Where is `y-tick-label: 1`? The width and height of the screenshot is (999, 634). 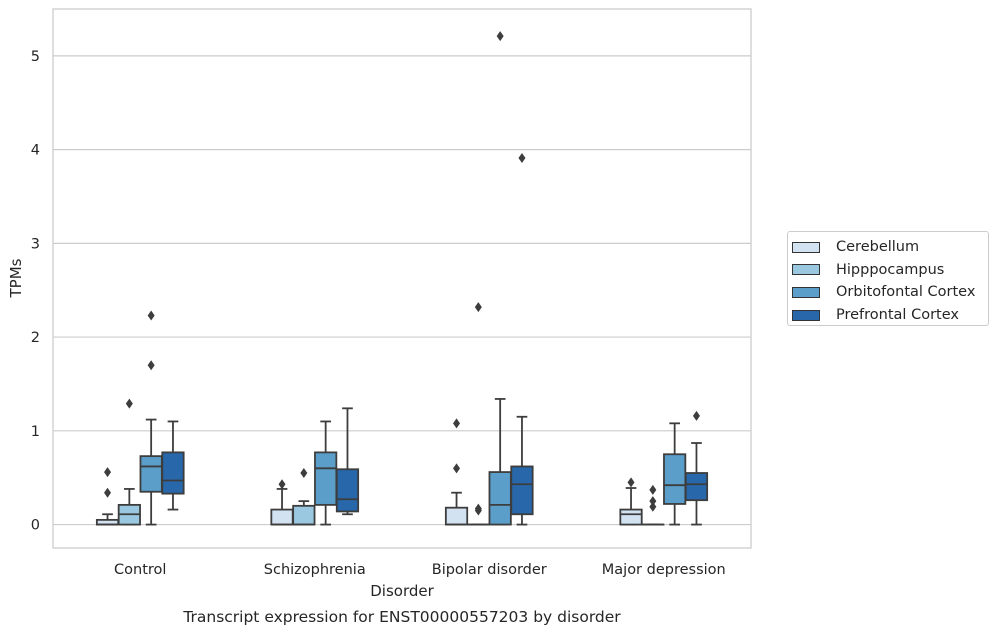 y-tick-label: 1 is located at coordinates (35, 432).